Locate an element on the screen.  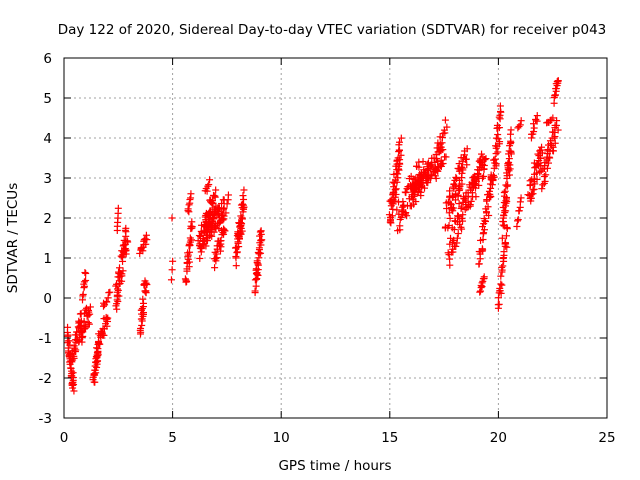
y-tick-label: -3 is located at coordinates (45, 419).